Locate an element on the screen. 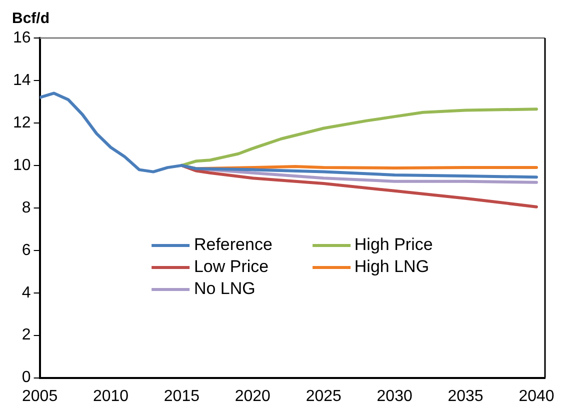 The image size is (567, 417). x-tick-label: 2020 is located at coordinates (252, 396).